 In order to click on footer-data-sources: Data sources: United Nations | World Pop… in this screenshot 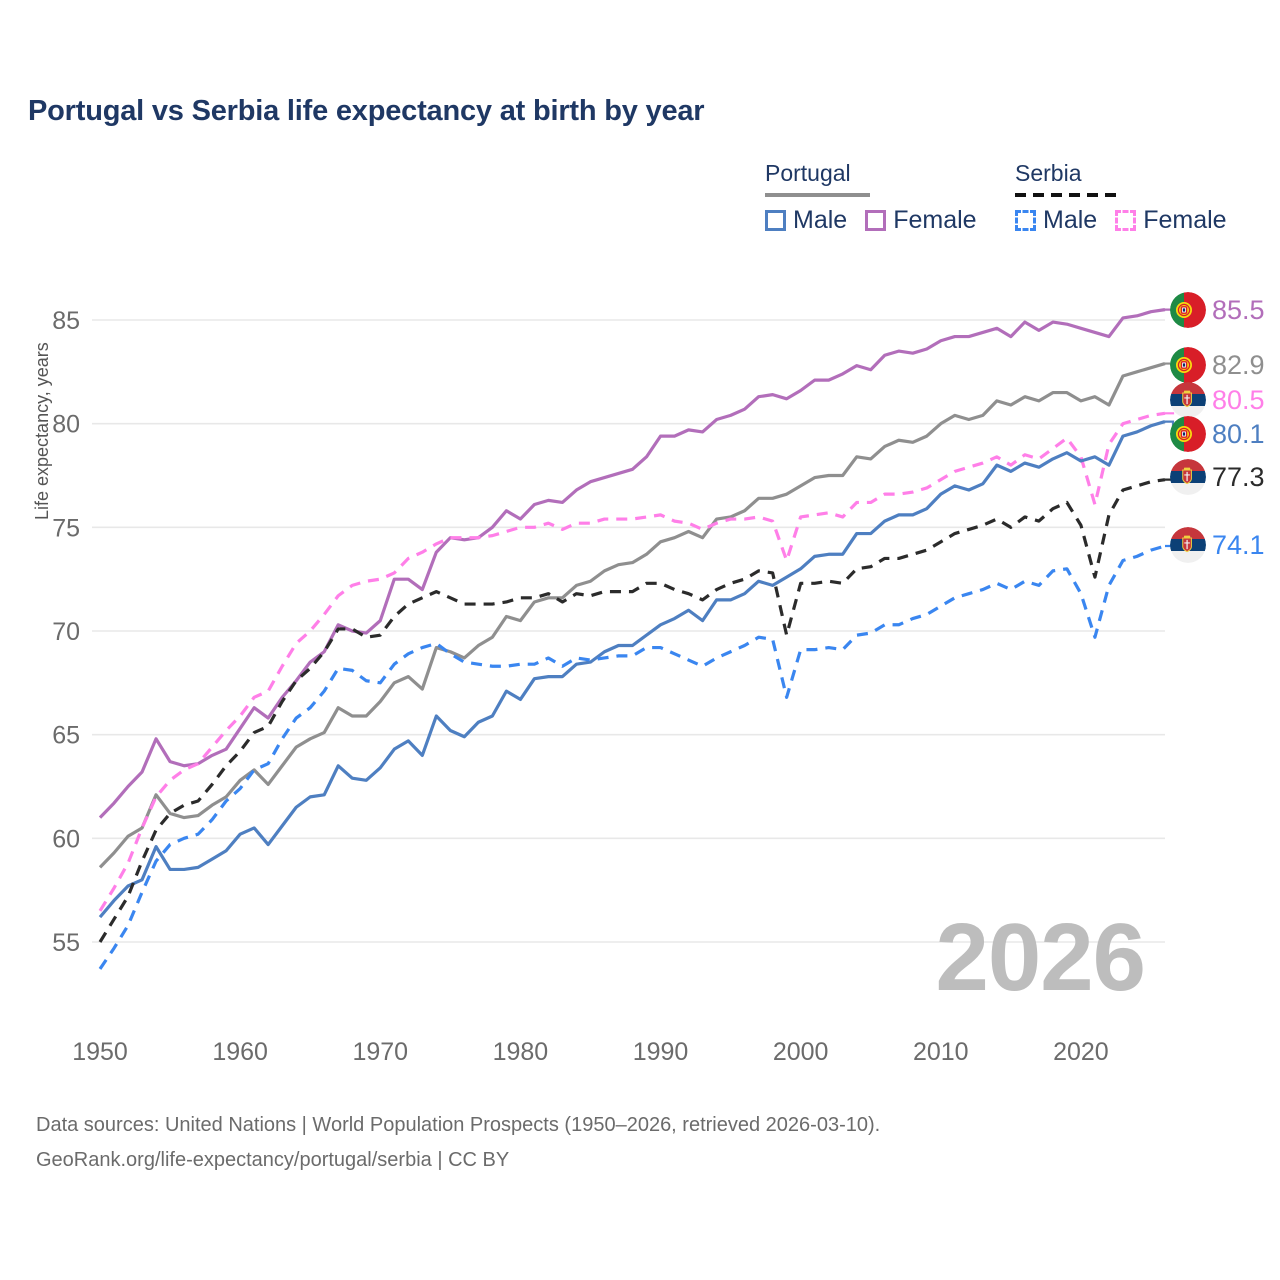, I will do `click(458, 1125)`.